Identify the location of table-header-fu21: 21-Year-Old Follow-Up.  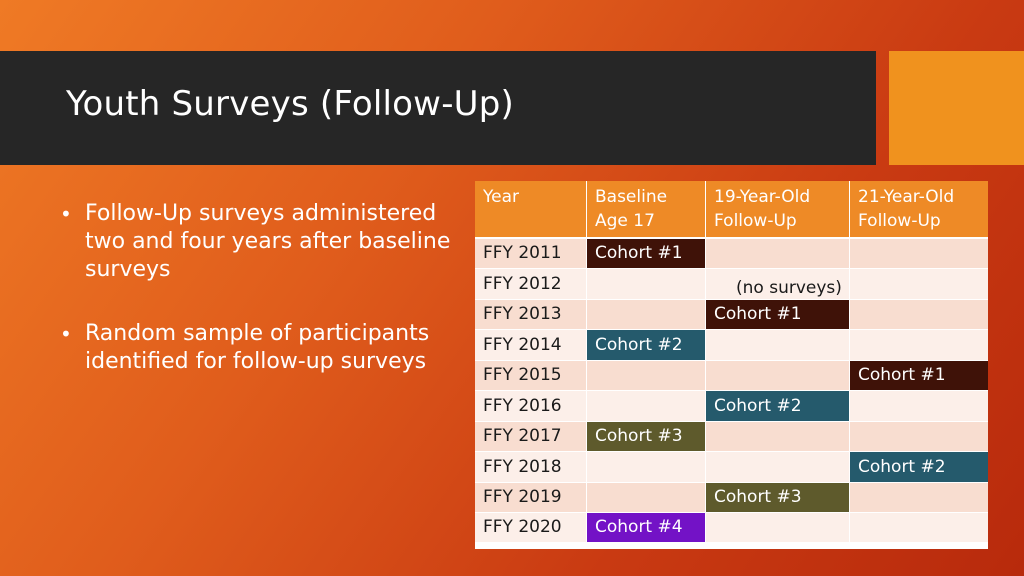
(919, 209).